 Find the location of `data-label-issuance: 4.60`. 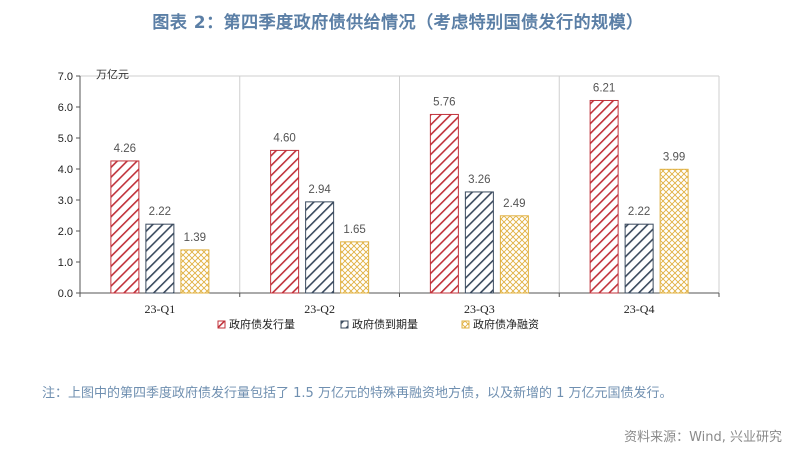

data-label-issuance: 4.60 is located at coordinates (284, 138).